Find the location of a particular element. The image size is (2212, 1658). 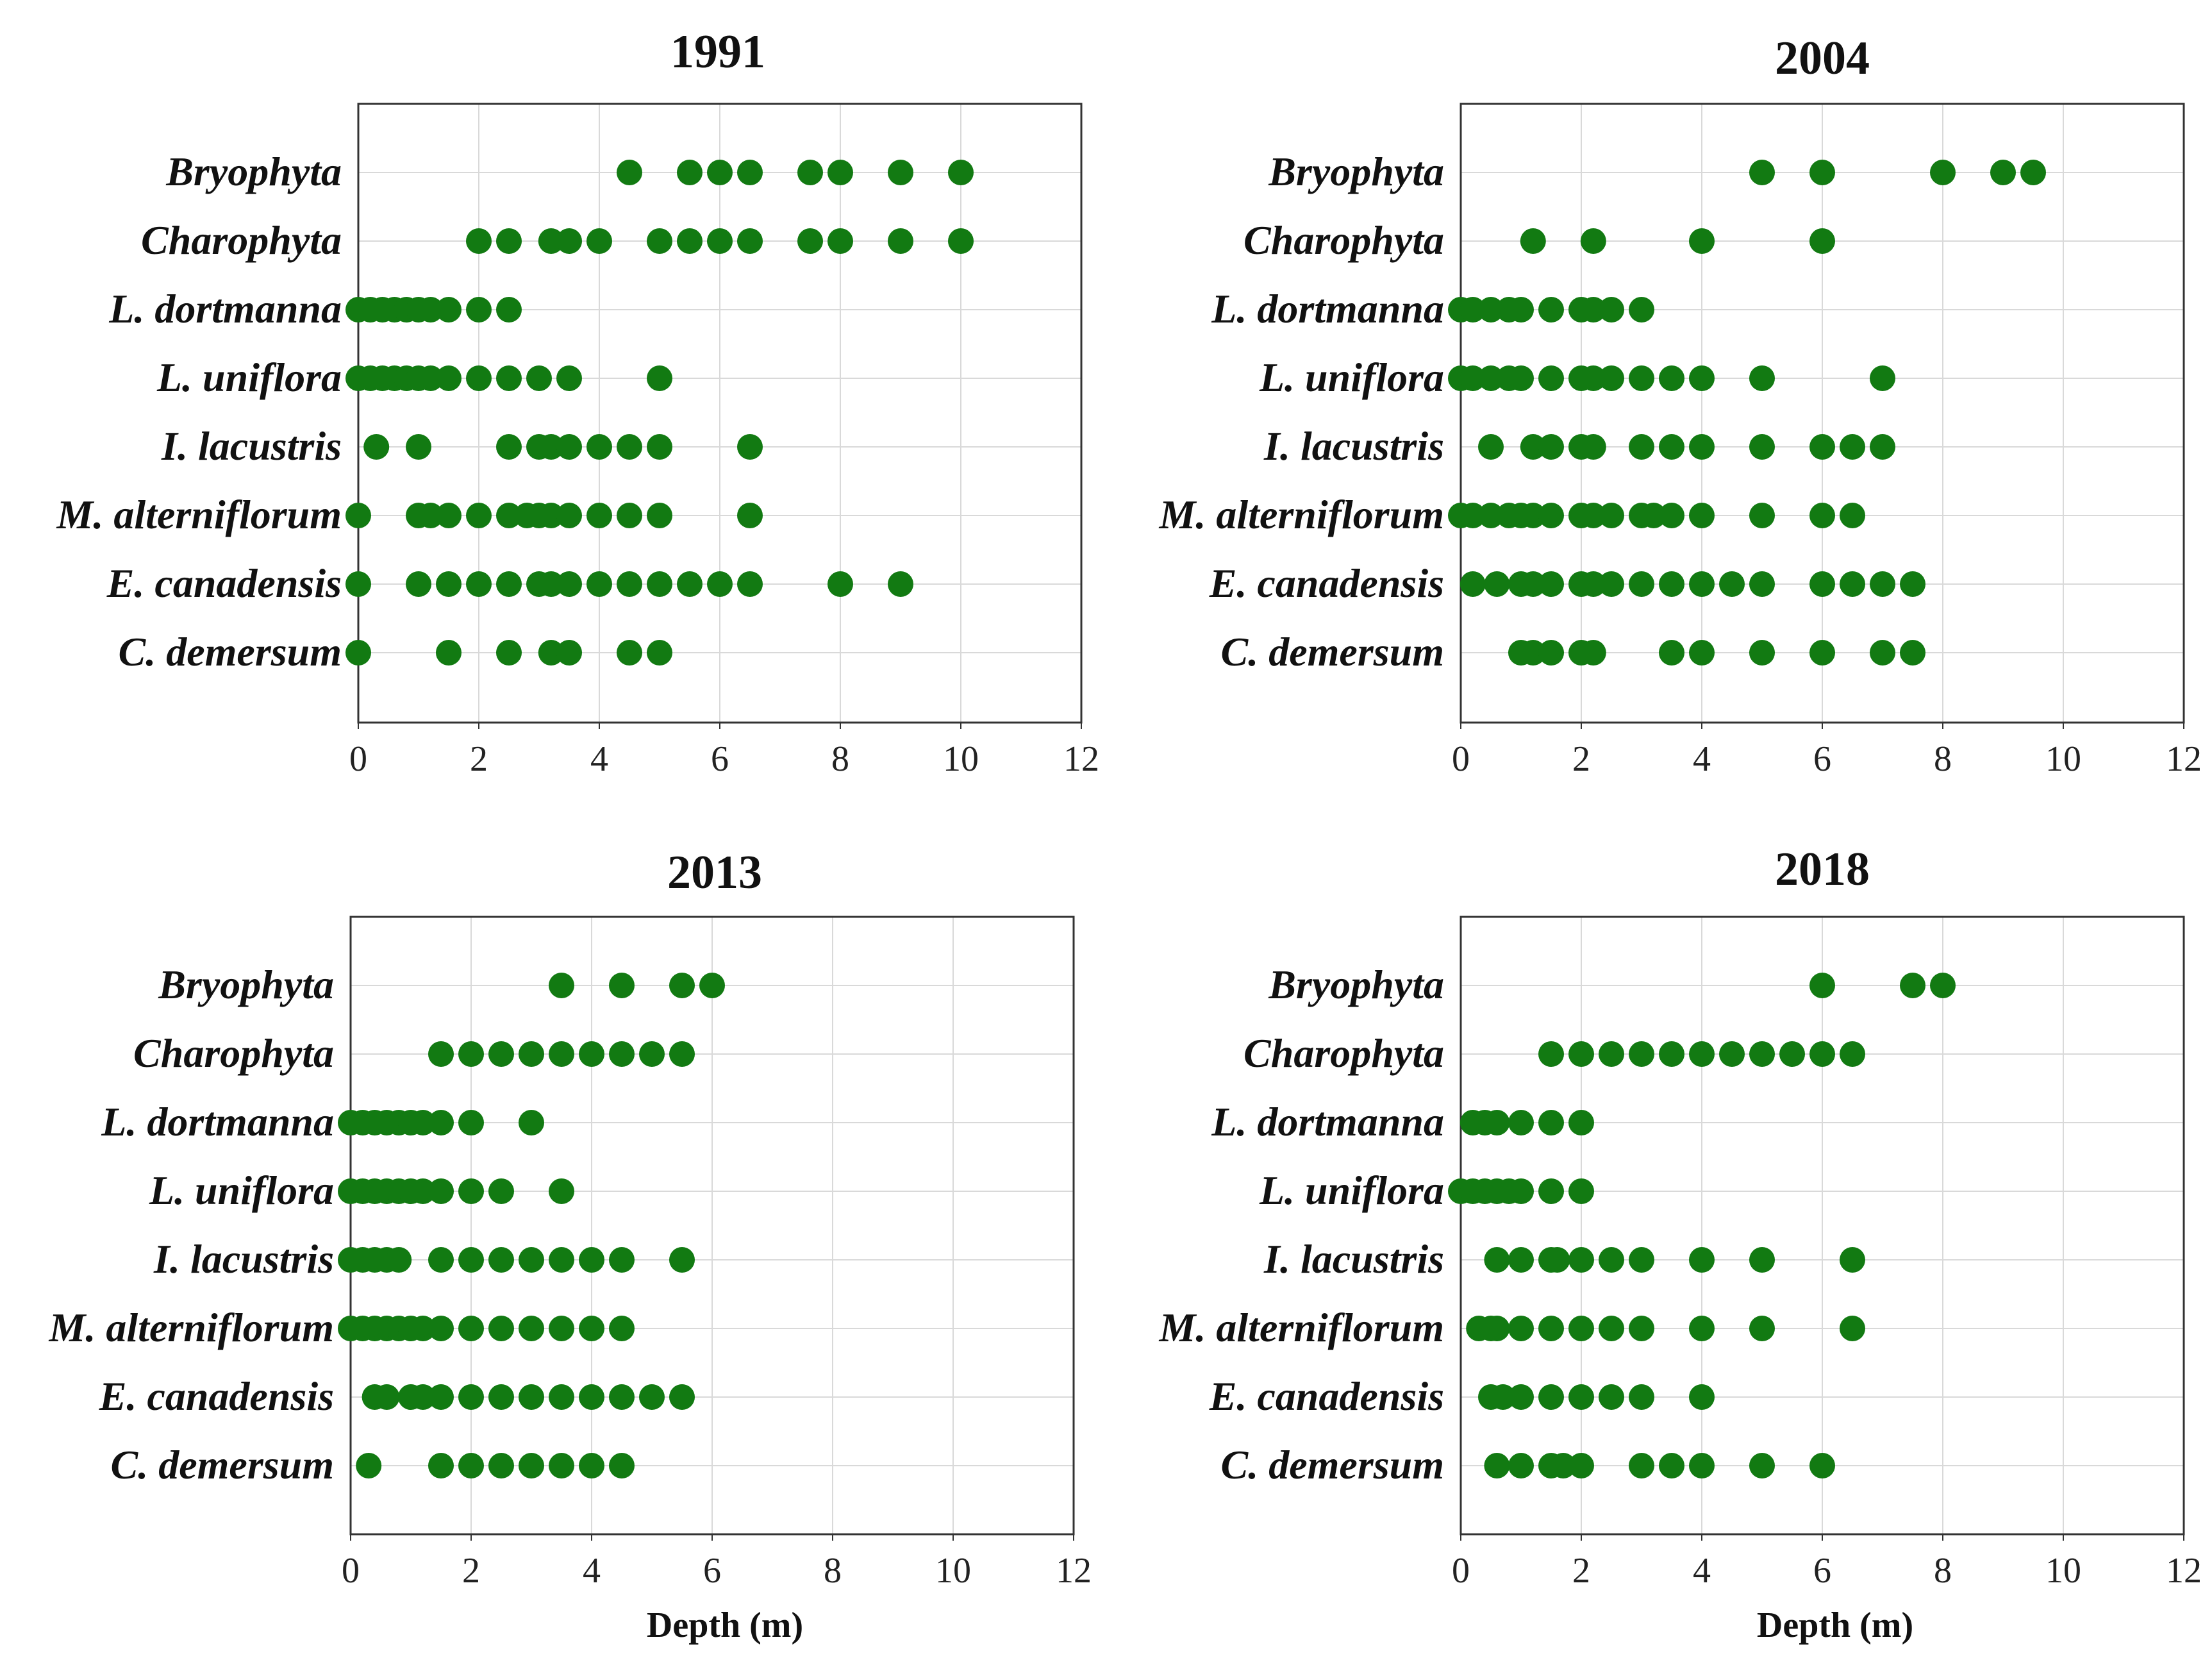

x-axis-label: Depth (m) is located at coordinates (1835, 1625).